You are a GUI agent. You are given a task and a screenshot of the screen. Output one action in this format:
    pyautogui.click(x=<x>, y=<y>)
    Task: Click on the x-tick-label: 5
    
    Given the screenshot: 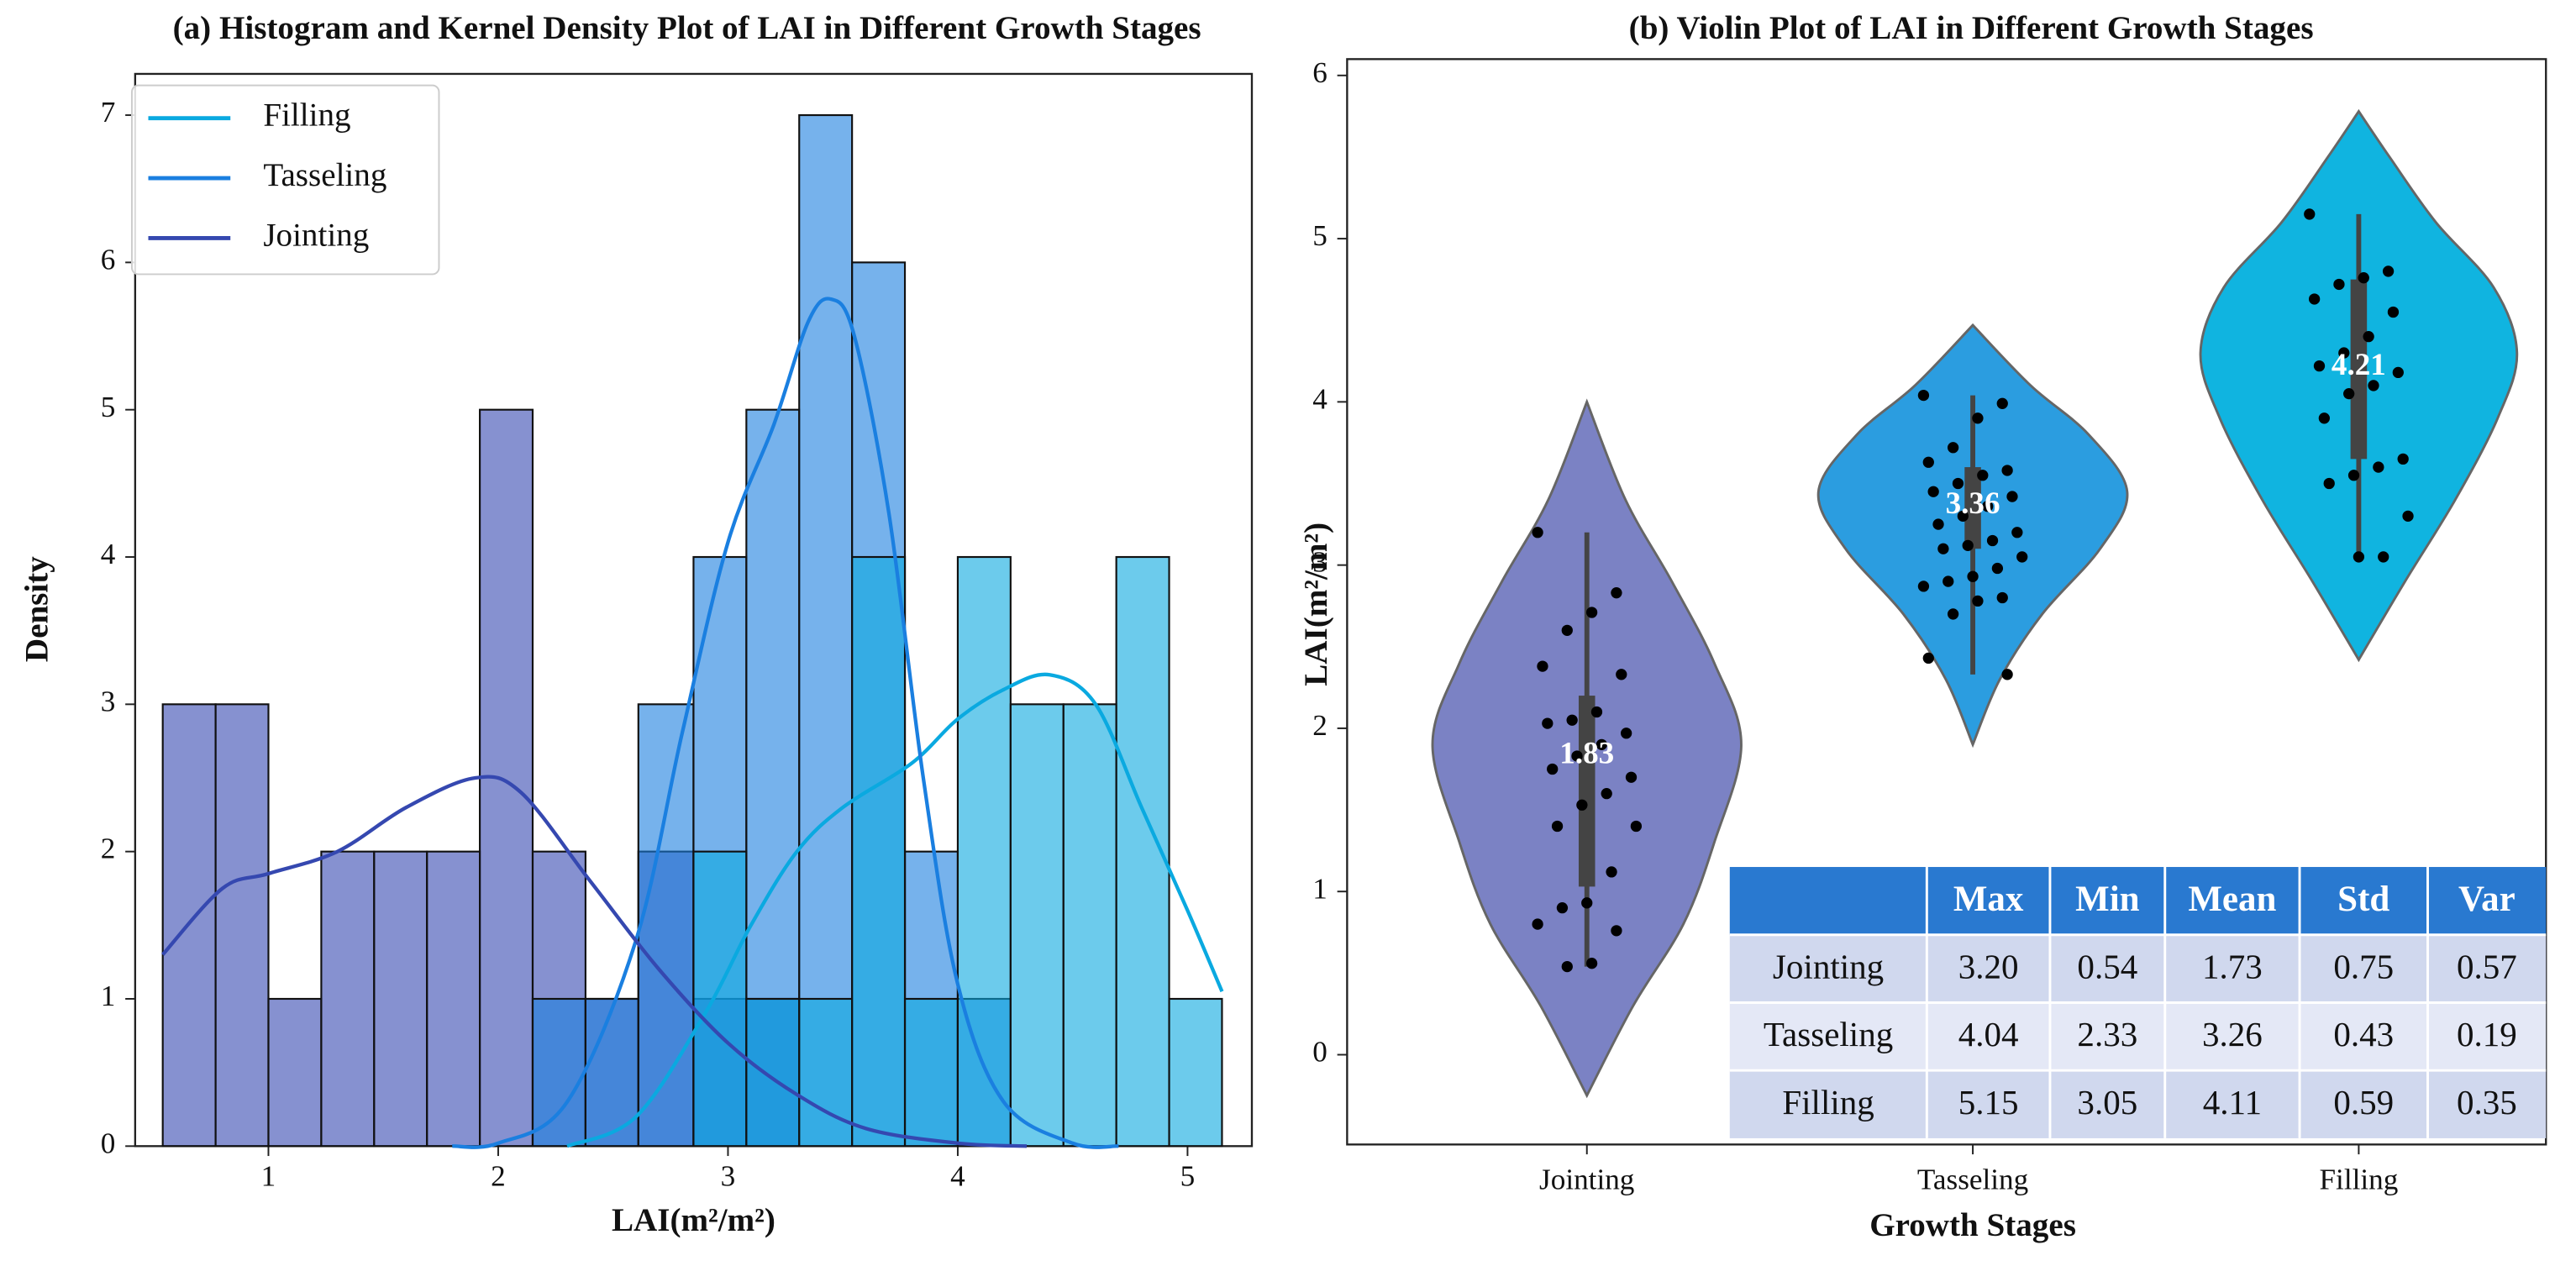 What is the action you would take?
    pyautogui.click(x=1188, y=1175)
    